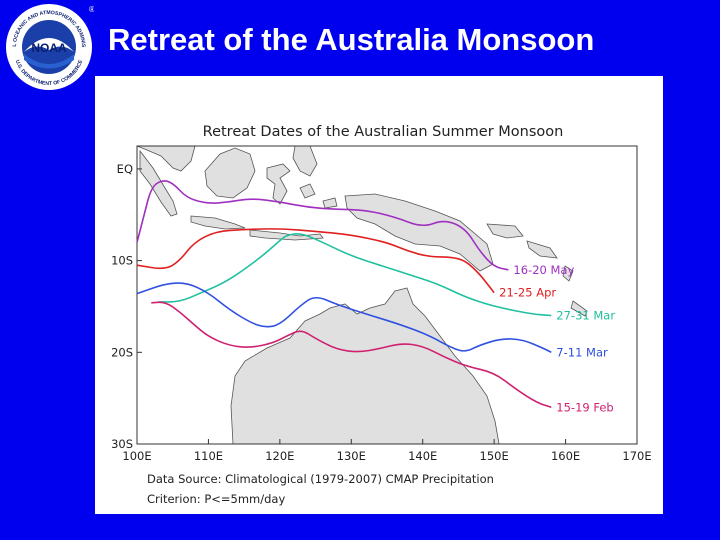 This screenshot has width=720, height=540. Describe the element at coordinates (122, 261) in the screenshot. I see `y-tick-label: 10S` at that location.